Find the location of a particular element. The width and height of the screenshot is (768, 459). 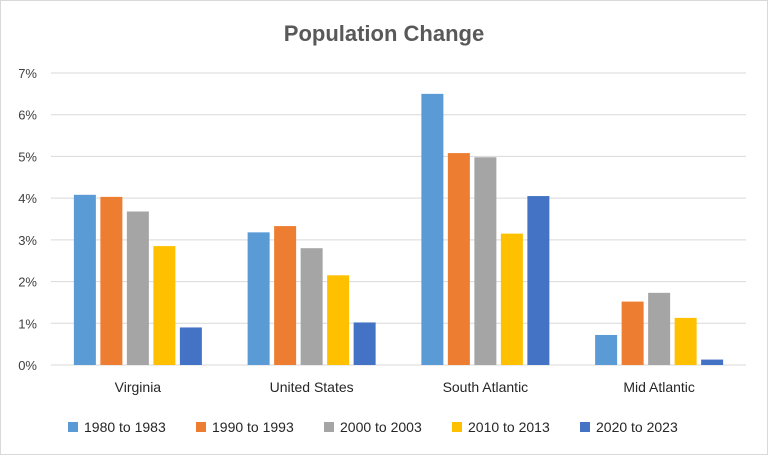

bar-united-states-1980-to-1983 is located at coordinates (258, 298).